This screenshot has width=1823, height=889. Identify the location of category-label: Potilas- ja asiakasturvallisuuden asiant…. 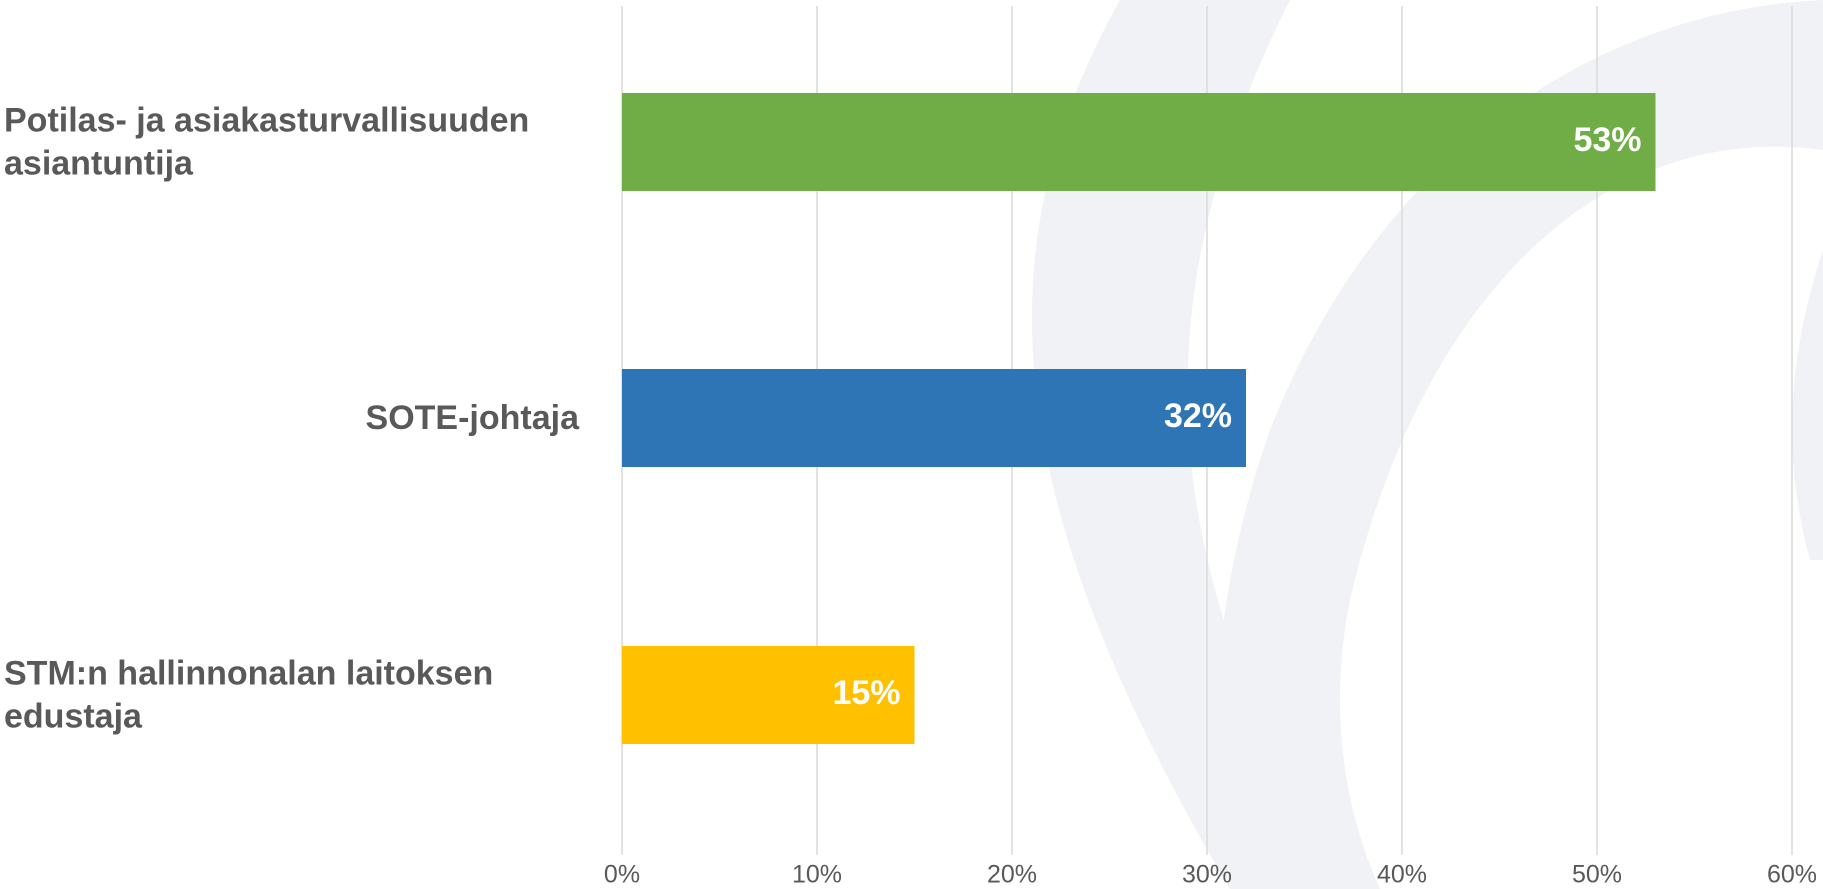
(267, 142).